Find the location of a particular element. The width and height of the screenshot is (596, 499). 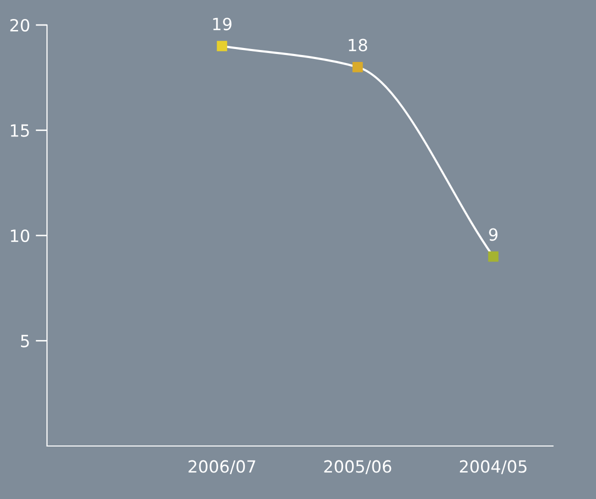

y-tick-label: 5 is located at coordinates (25, 341).